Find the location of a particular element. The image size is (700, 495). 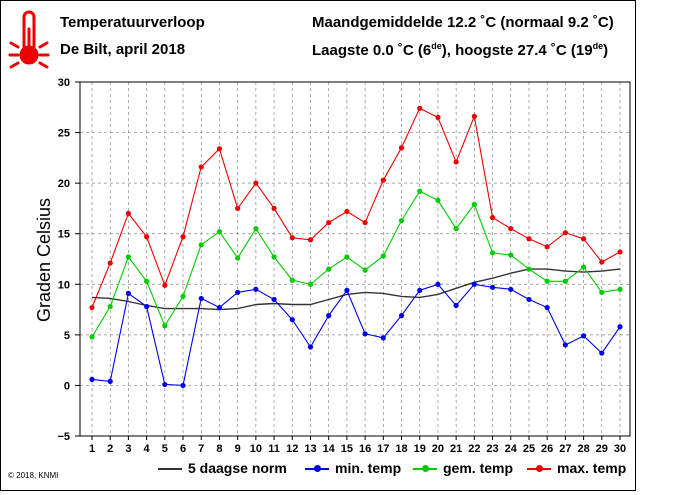

x-tick-label: 23 is located at coordinates (492, 449).